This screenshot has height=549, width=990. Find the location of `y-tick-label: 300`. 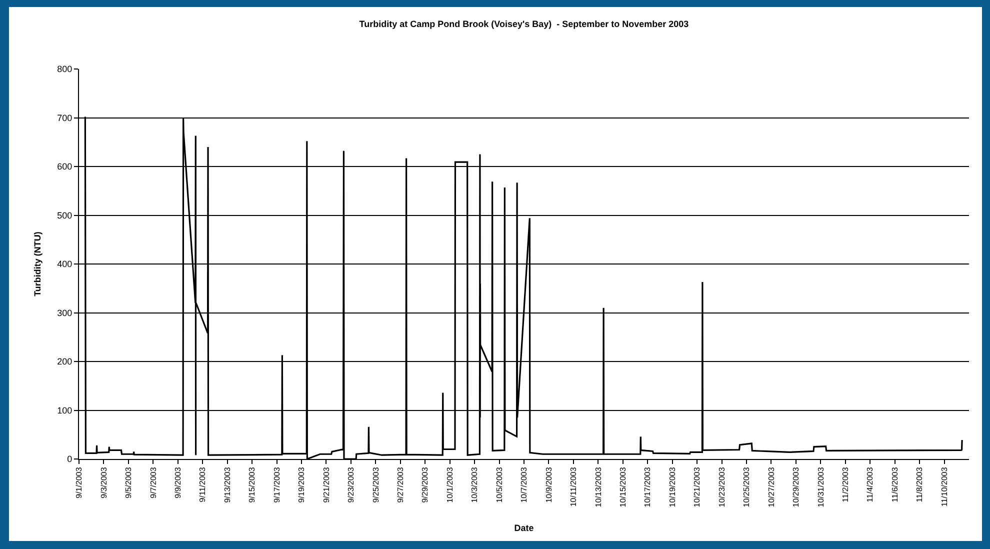

y-tick-label: 300 is located at coordinates (64, 313).